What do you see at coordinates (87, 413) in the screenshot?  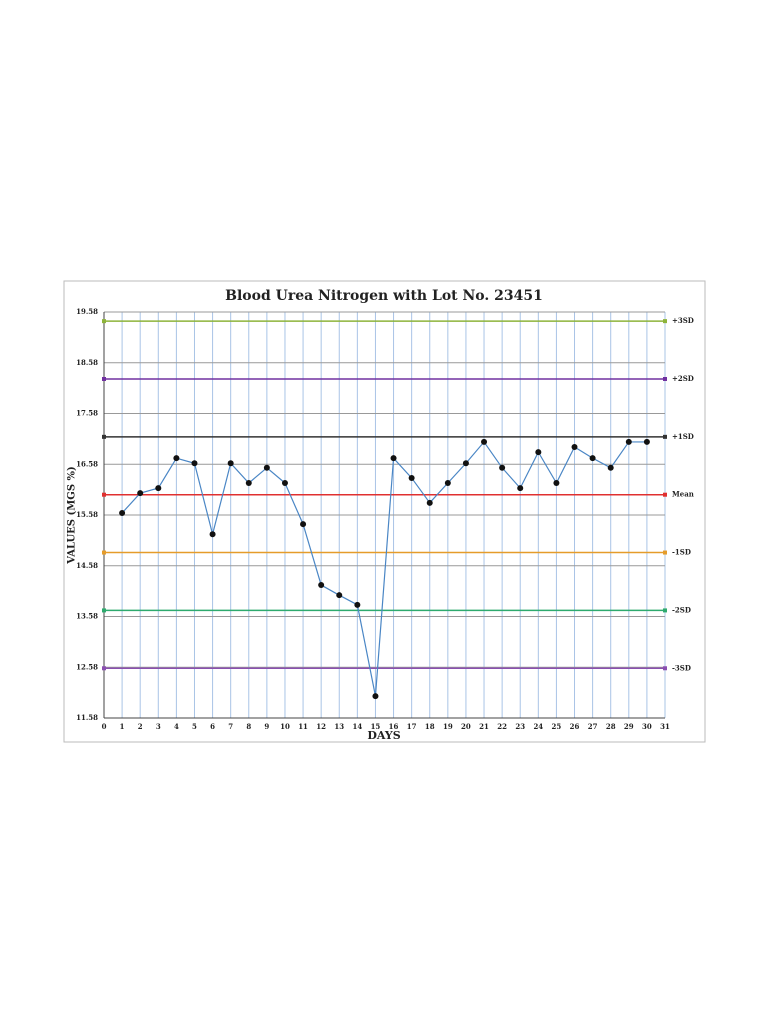 I see `y-tick-label: 17.58` at bounding box center [87, 413].